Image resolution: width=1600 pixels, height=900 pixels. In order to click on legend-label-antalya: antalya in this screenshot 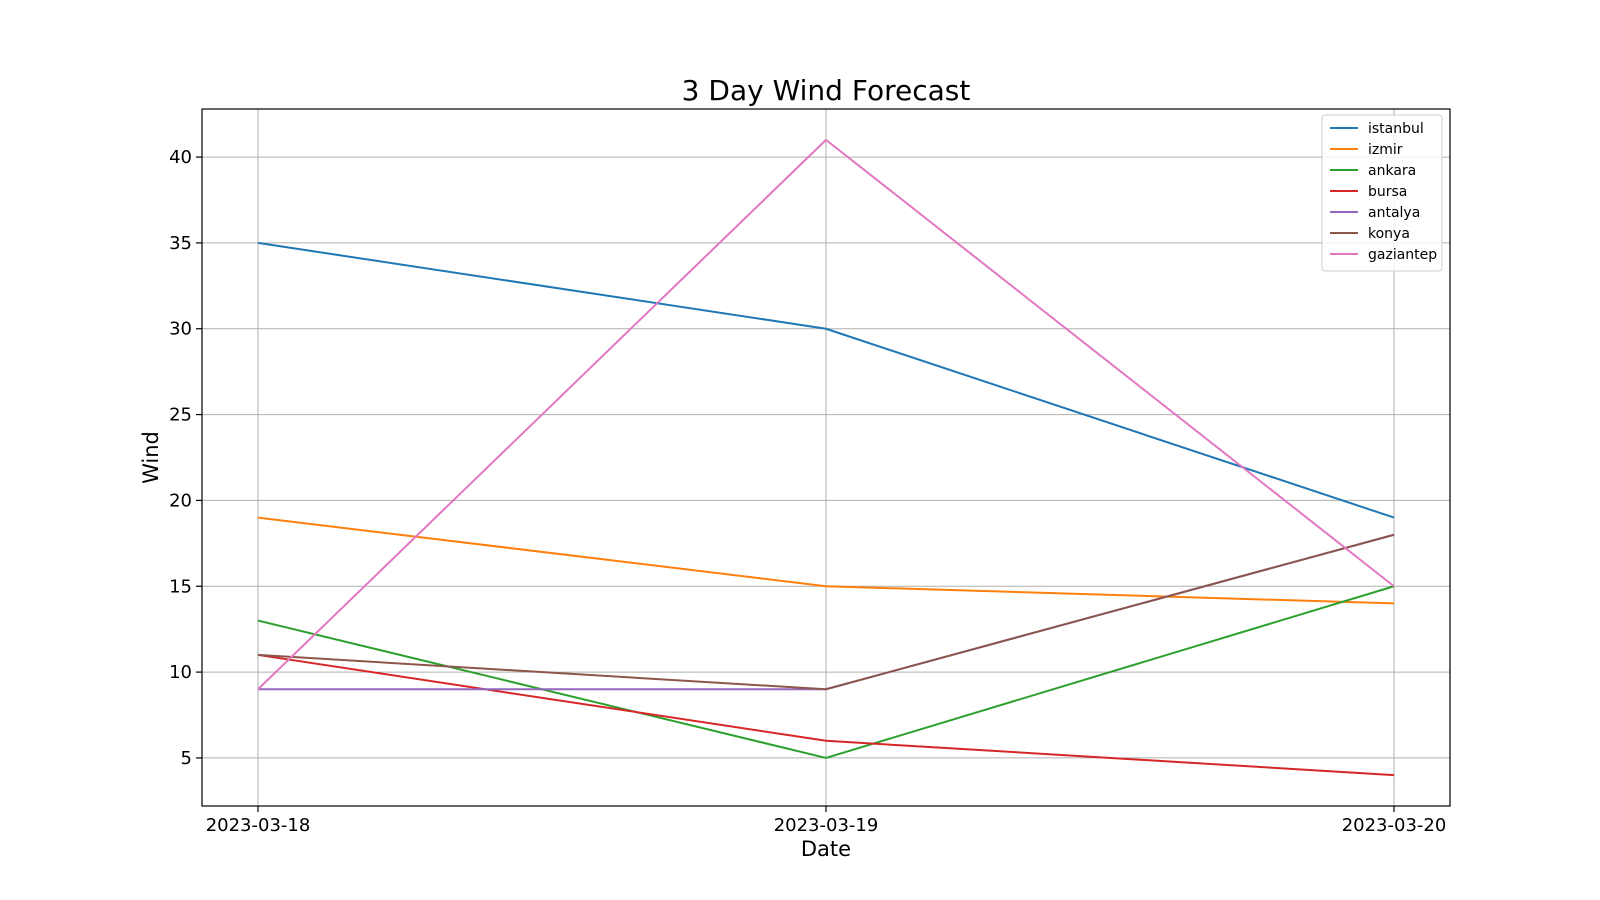, I will do `click(1394, 213)`.